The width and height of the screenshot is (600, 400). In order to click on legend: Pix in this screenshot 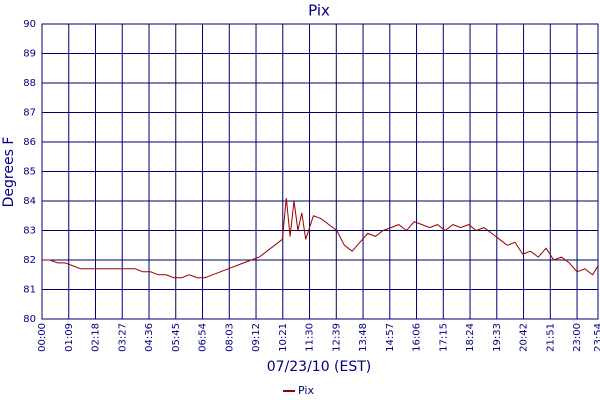, I will do `click(298, 390)`.